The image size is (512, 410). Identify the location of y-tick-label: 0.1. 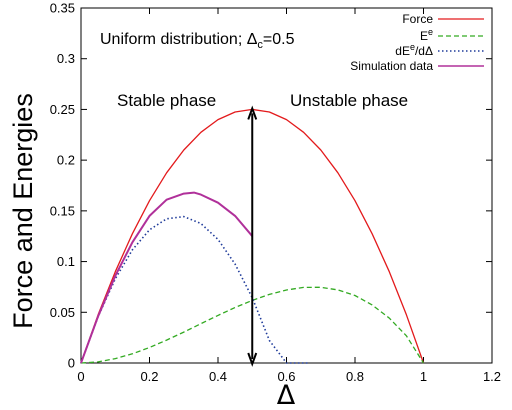
(66, 261).